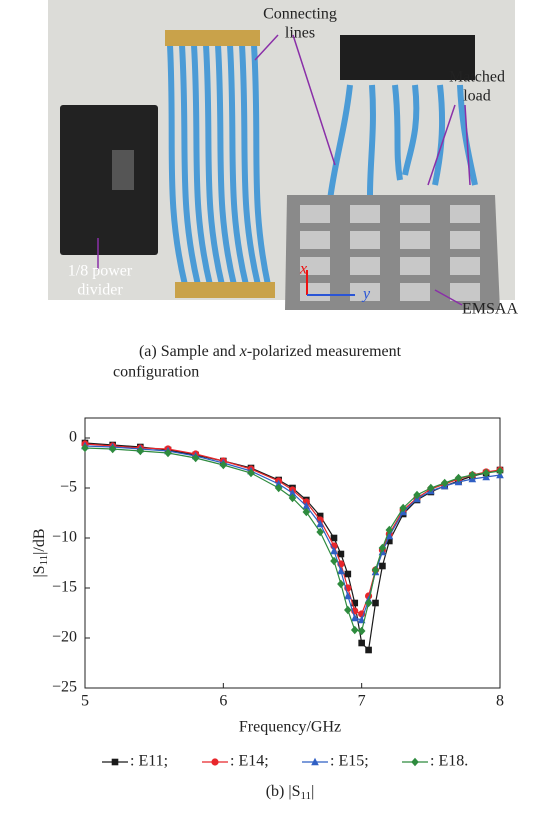 The height and width of the screenshot is (829, 540). Describe the element at coordinates (449, 761) in the screenshot. I see `legend-label: : E18.` at that location.